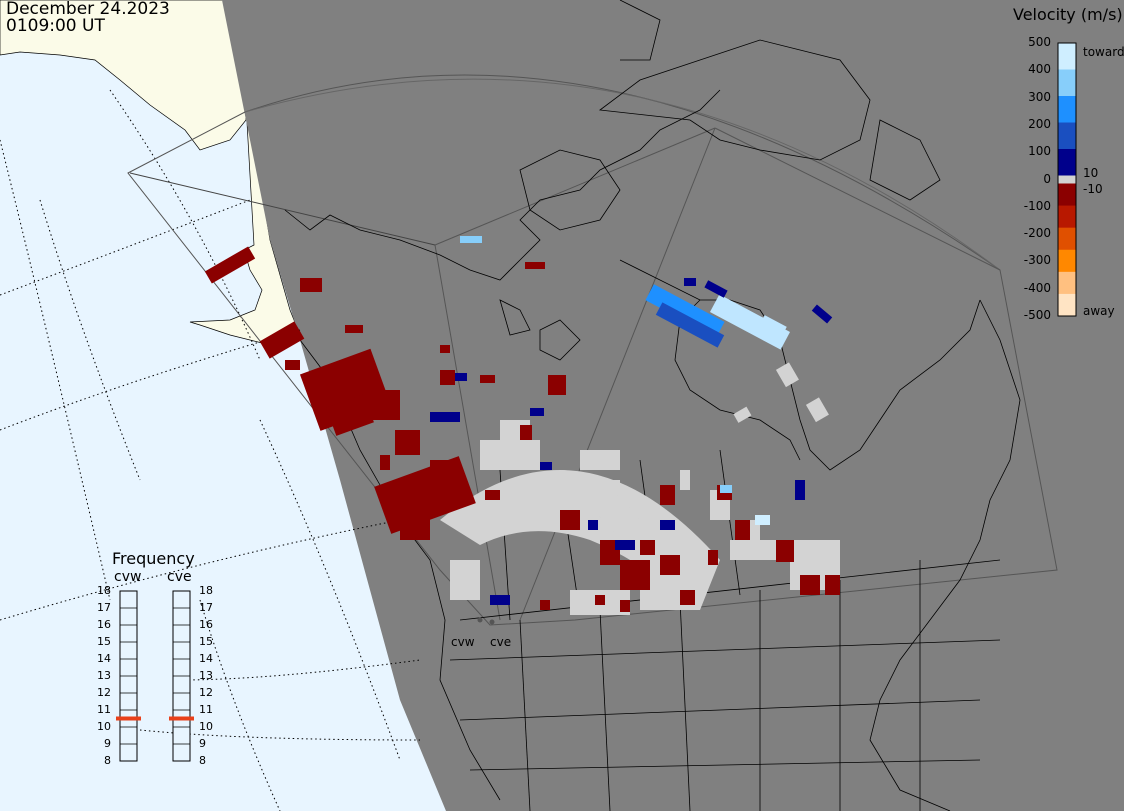 Image resolution: width=1124 pixels, height=811 pixels. I want to click on velocity-zero-band, so click(1067, 179).